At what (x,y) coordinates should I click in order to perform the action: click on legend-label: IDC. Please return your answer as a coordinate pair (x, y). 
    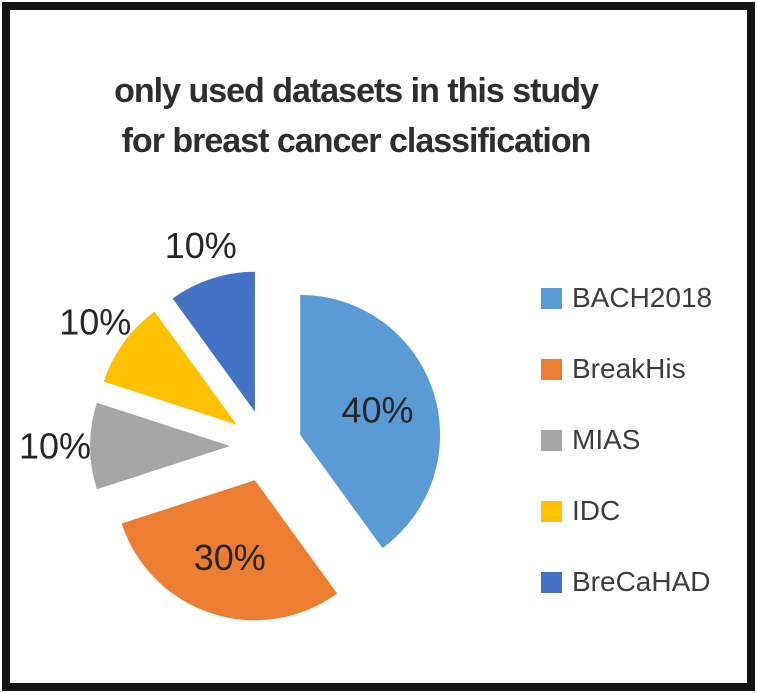
    Looking at the image, I should click on (596, 510).